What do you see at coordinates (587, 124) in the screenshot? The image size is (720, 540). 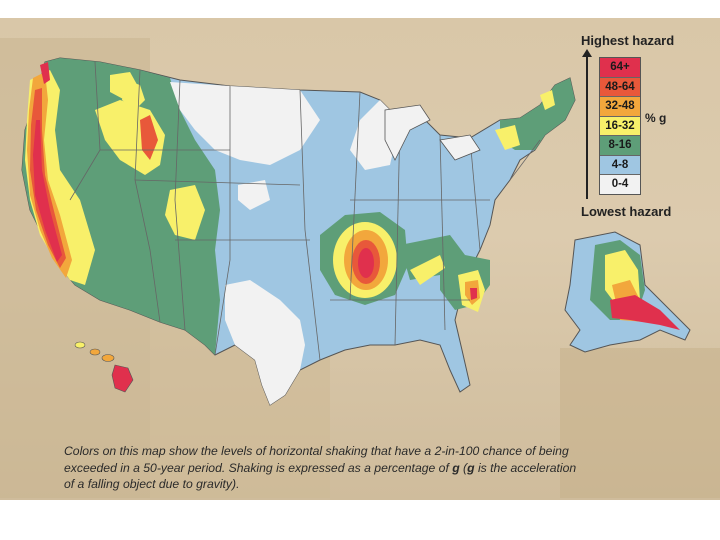 I see `legend-arrow` at bounding box center [587, 124].